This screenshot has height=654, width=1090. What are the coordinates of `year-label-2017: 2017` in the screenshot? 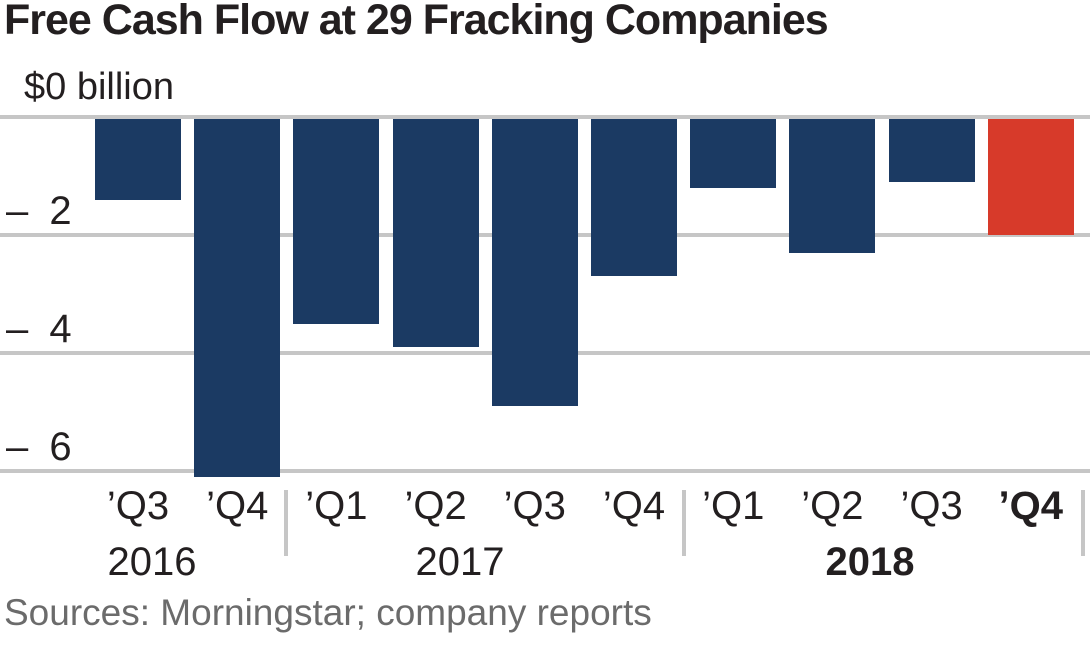 It's located at (460, 562).